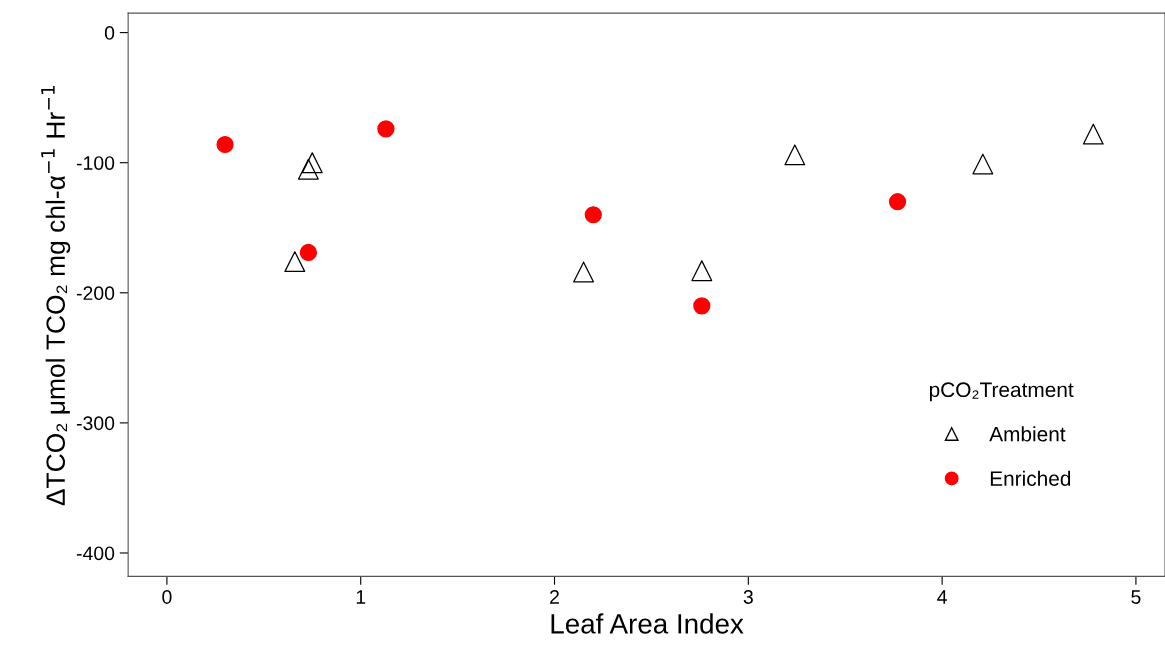  Describe the element at coordinates (554, 597) in the screenshot. I see `x-tick-label: 2` at that location.